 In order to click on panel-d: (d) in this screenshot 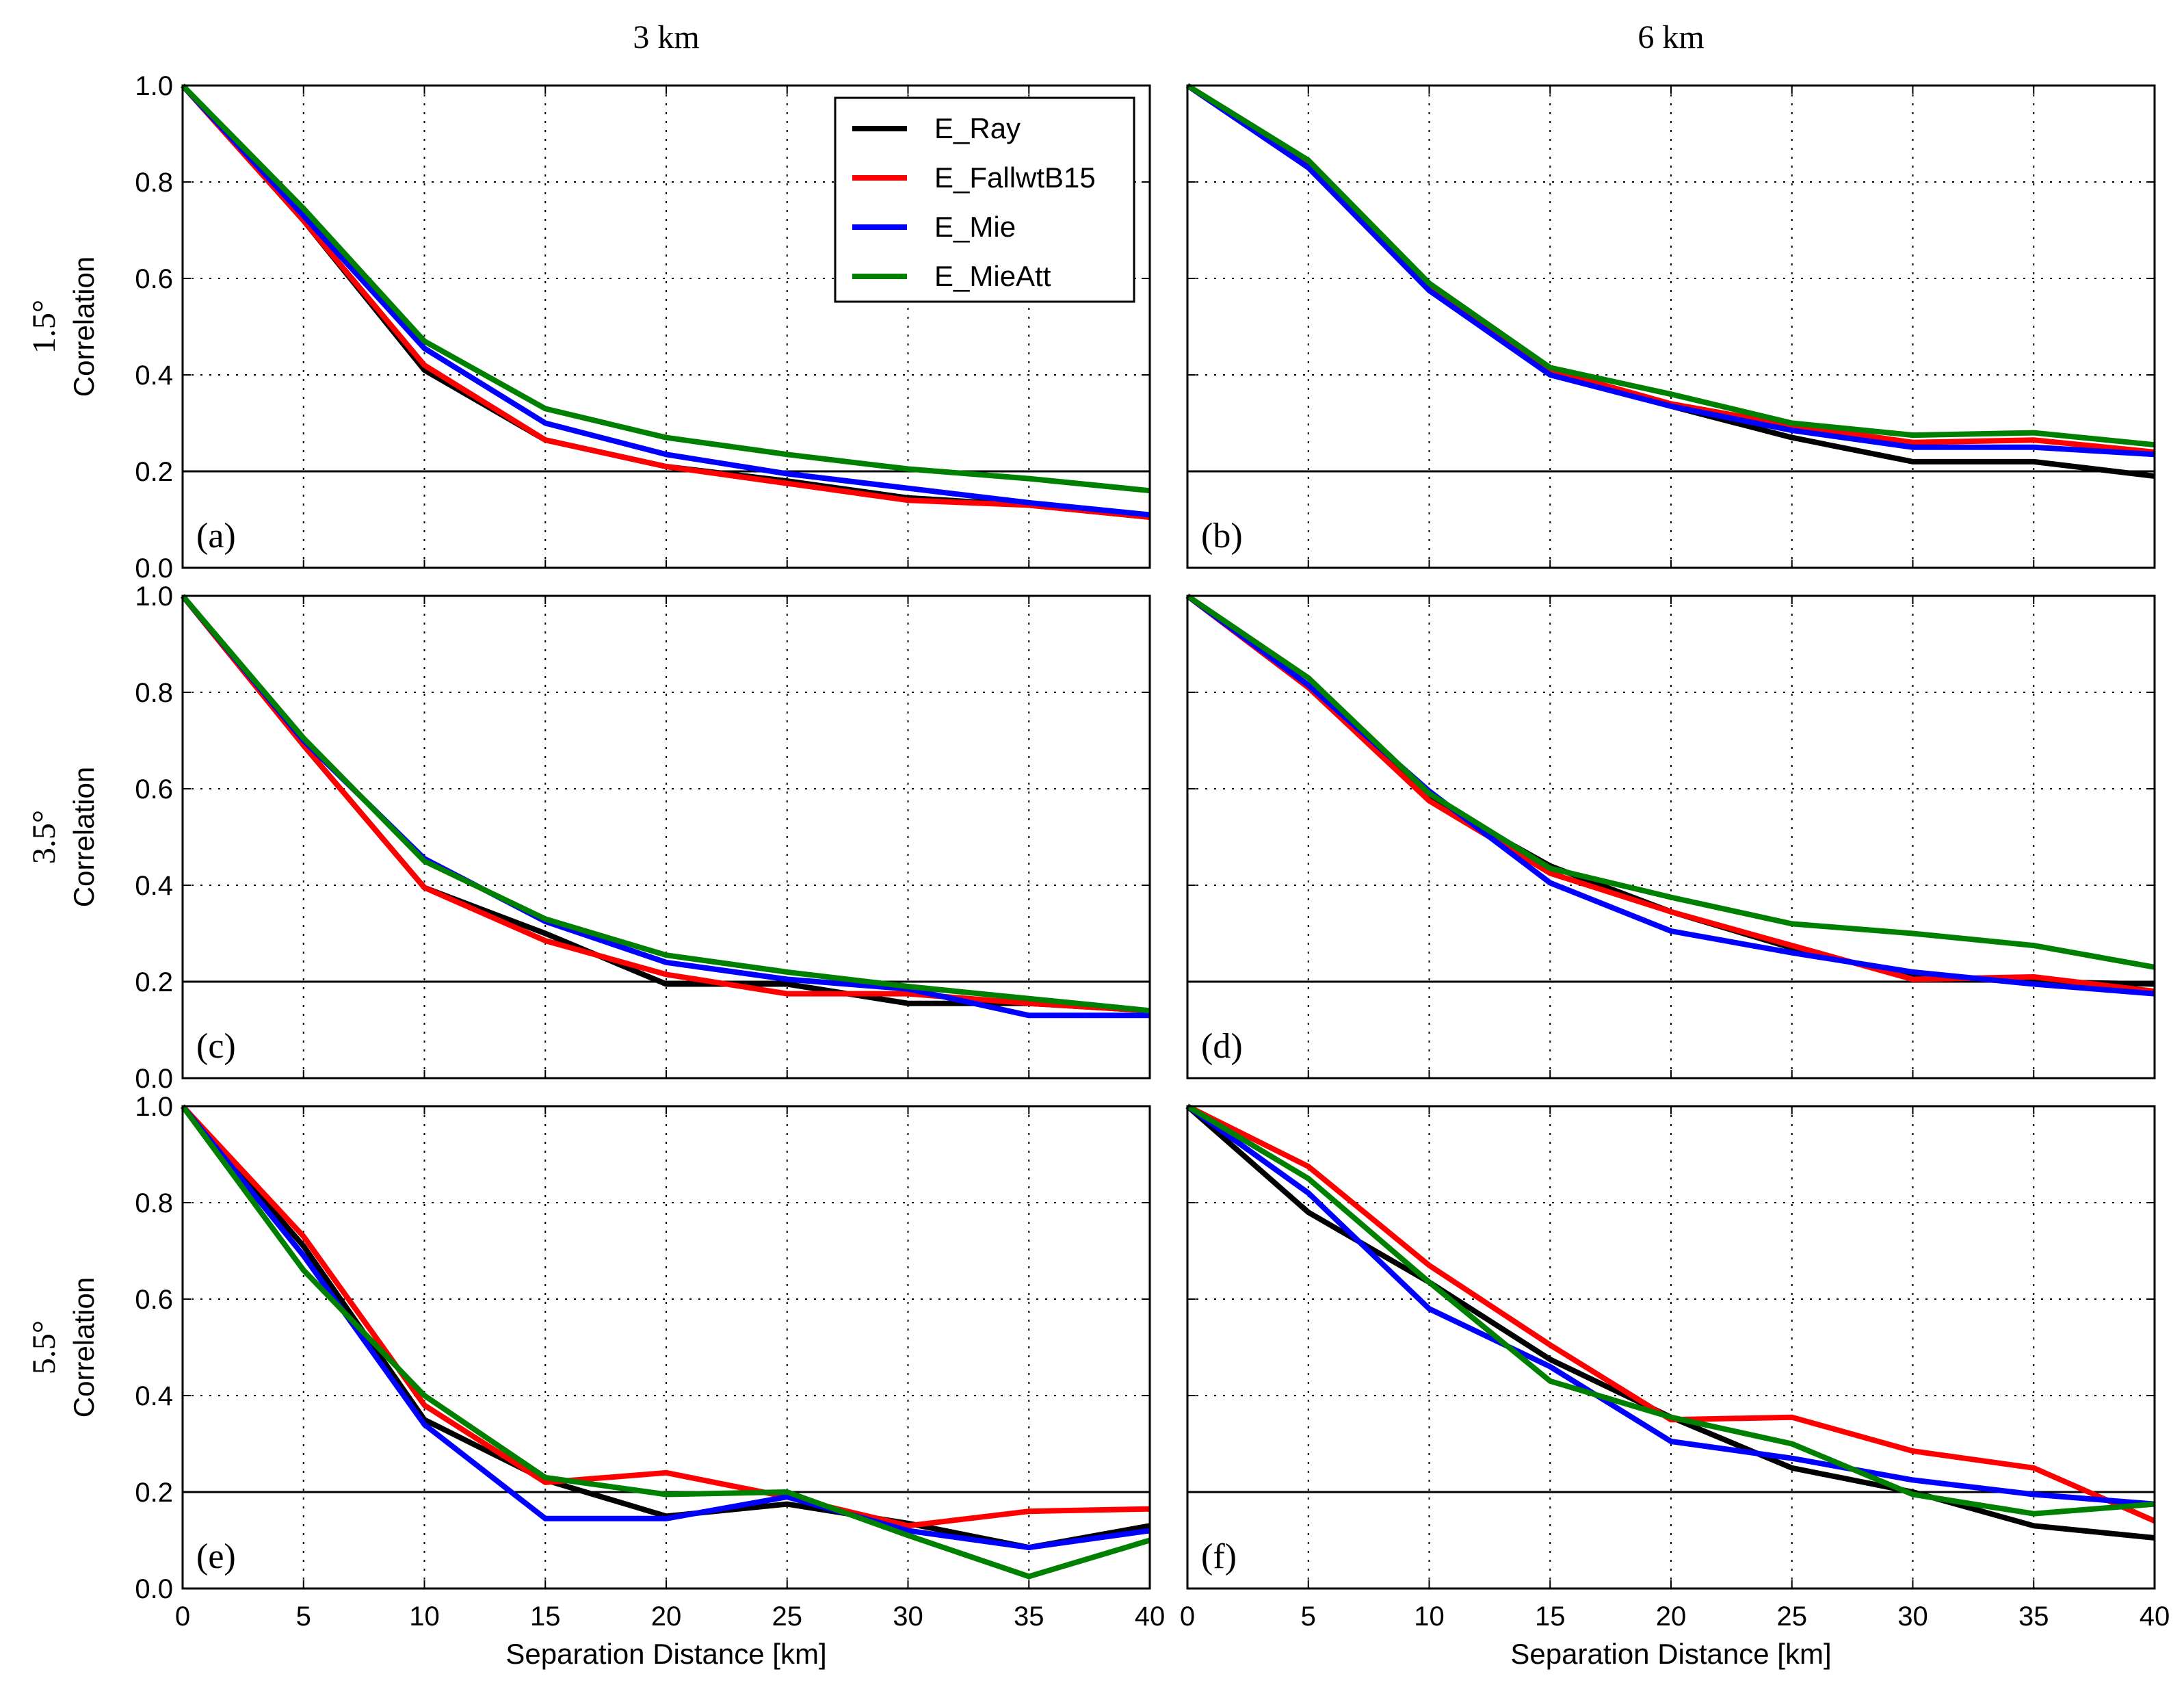, I will do `click(1670, 836)`.